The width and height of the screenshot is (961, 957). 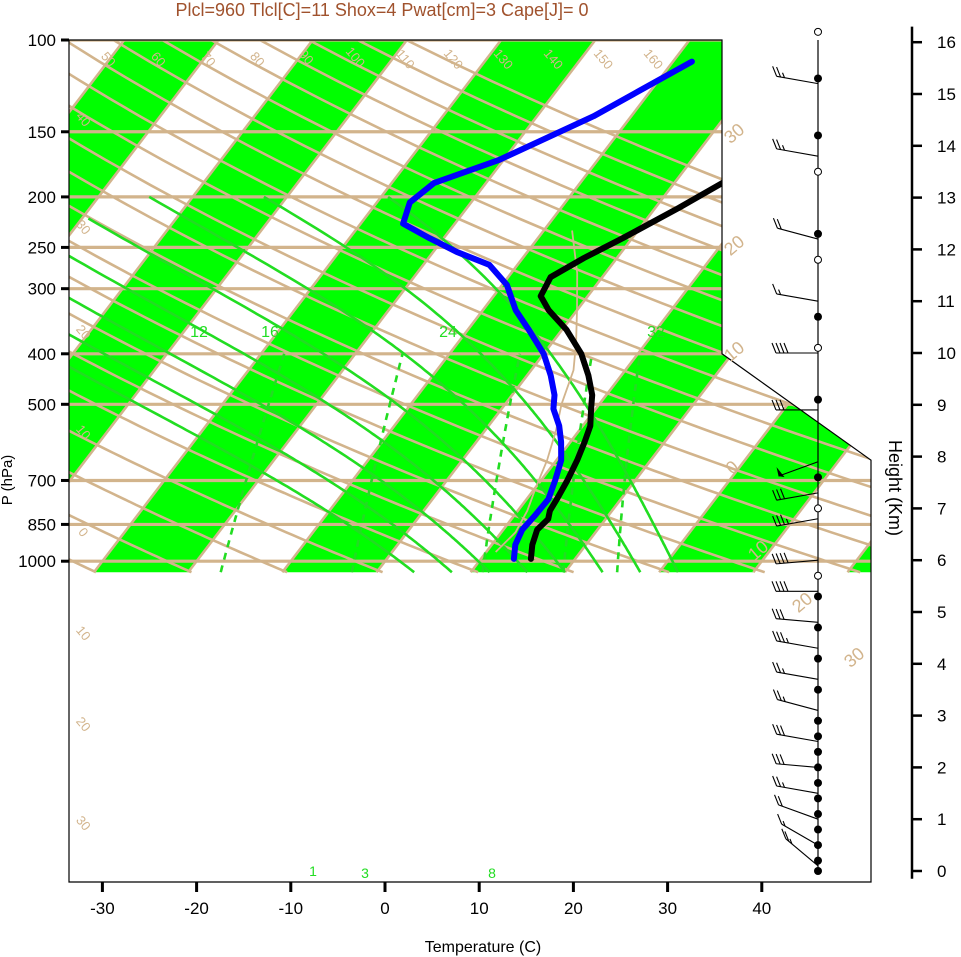 What do you see at coordinates (430, 463) in the screenshot?
I see `mixing-ratio-lines` at bounding box center [430, 463].